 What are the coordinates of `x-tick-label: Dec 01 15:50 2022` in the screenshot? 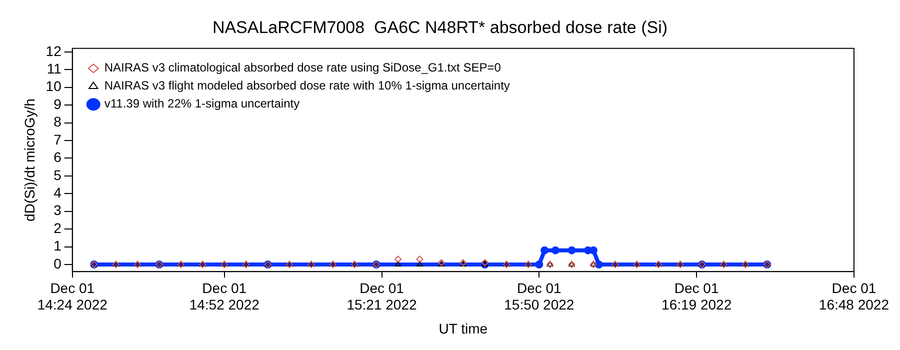 It's located at (539, 296).